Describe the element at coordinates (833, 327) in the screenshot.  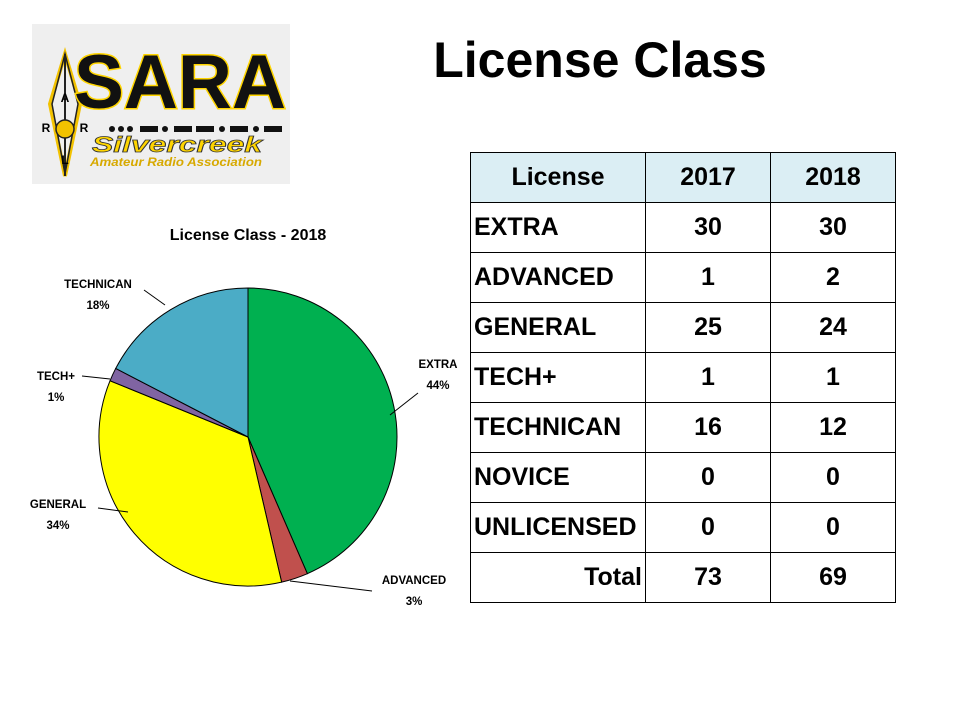
I see `count-2018-cell: 24` at that location.